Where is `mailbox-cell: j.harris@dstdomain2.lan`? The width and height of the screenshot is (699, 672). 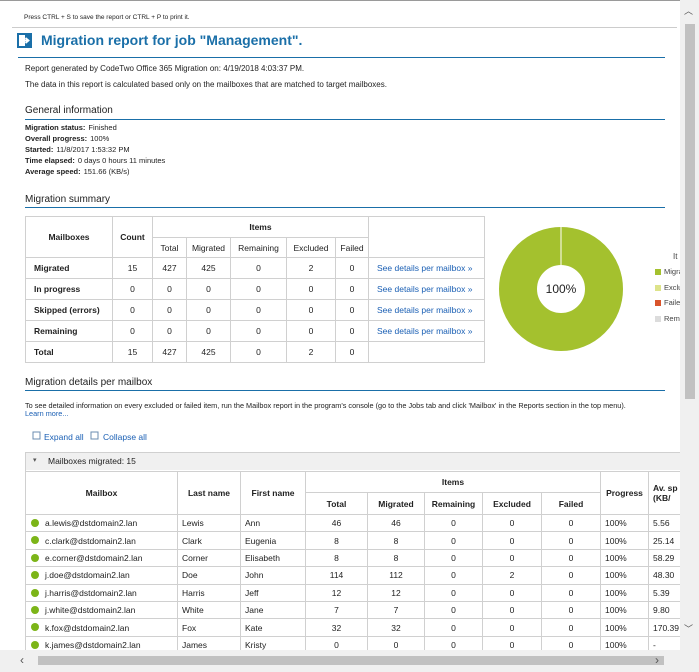 mailbox-cell: j.harris@dstdomain2.lan is located at coordinates (101, 592).